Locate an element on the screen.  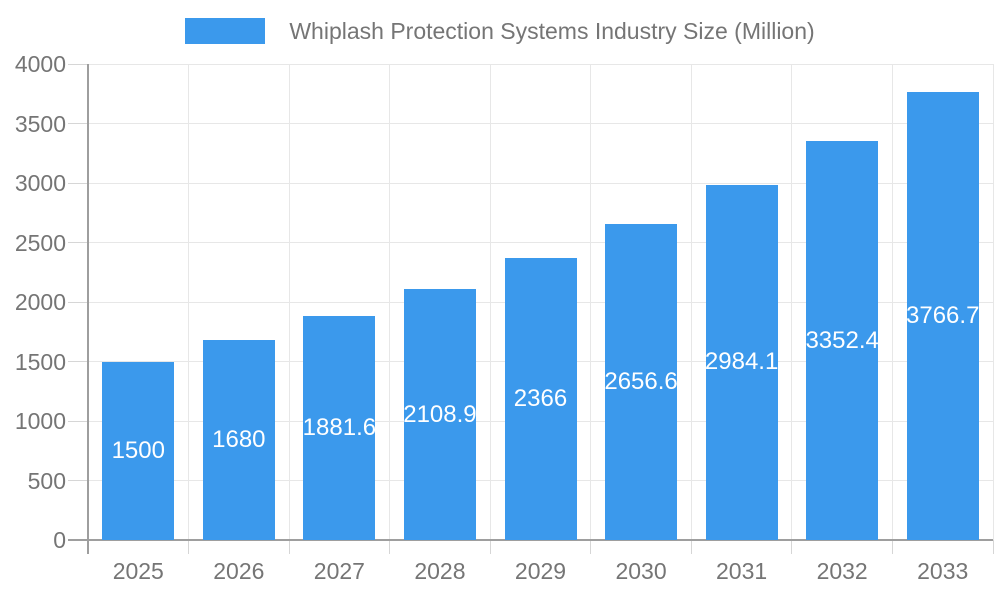
bar: 2656.6 is located at coordinates (641, 381).